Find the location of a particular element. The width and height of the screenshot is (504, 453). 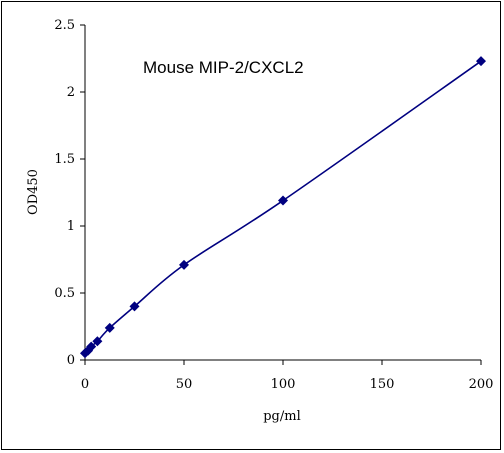

y-tick-label: 2.5 is located at coordinates (64, 25).